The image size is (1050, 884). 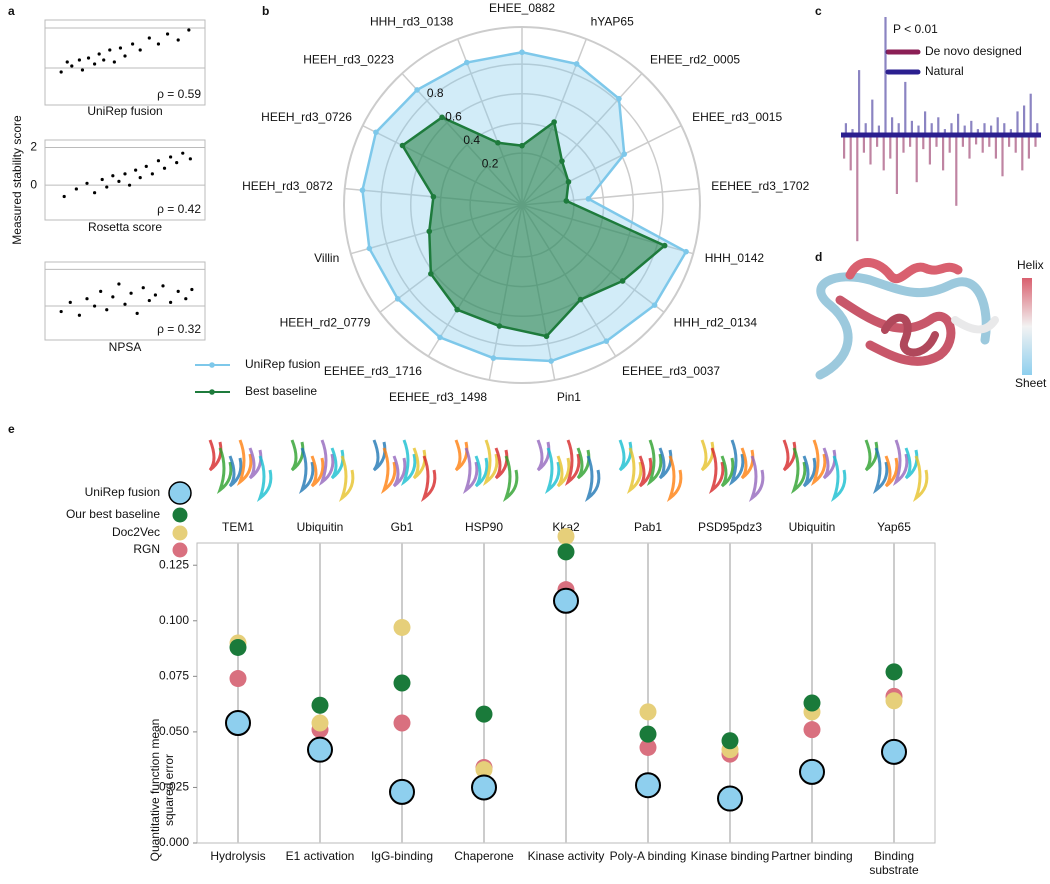 What do you see at coordinates (174, 620) in the screenshot?
I see `y-tick-label: 0.100` at bounding box center [174, 620].